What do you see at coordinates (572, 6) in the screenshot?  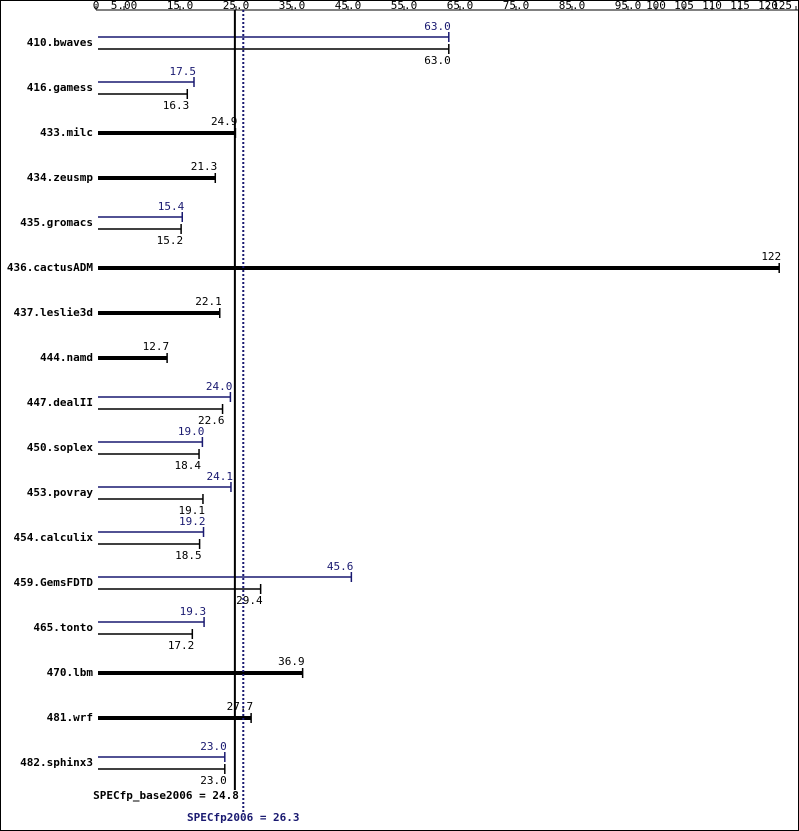 I see `x-tick-label: 85.0` at bounding box center [572, 6].